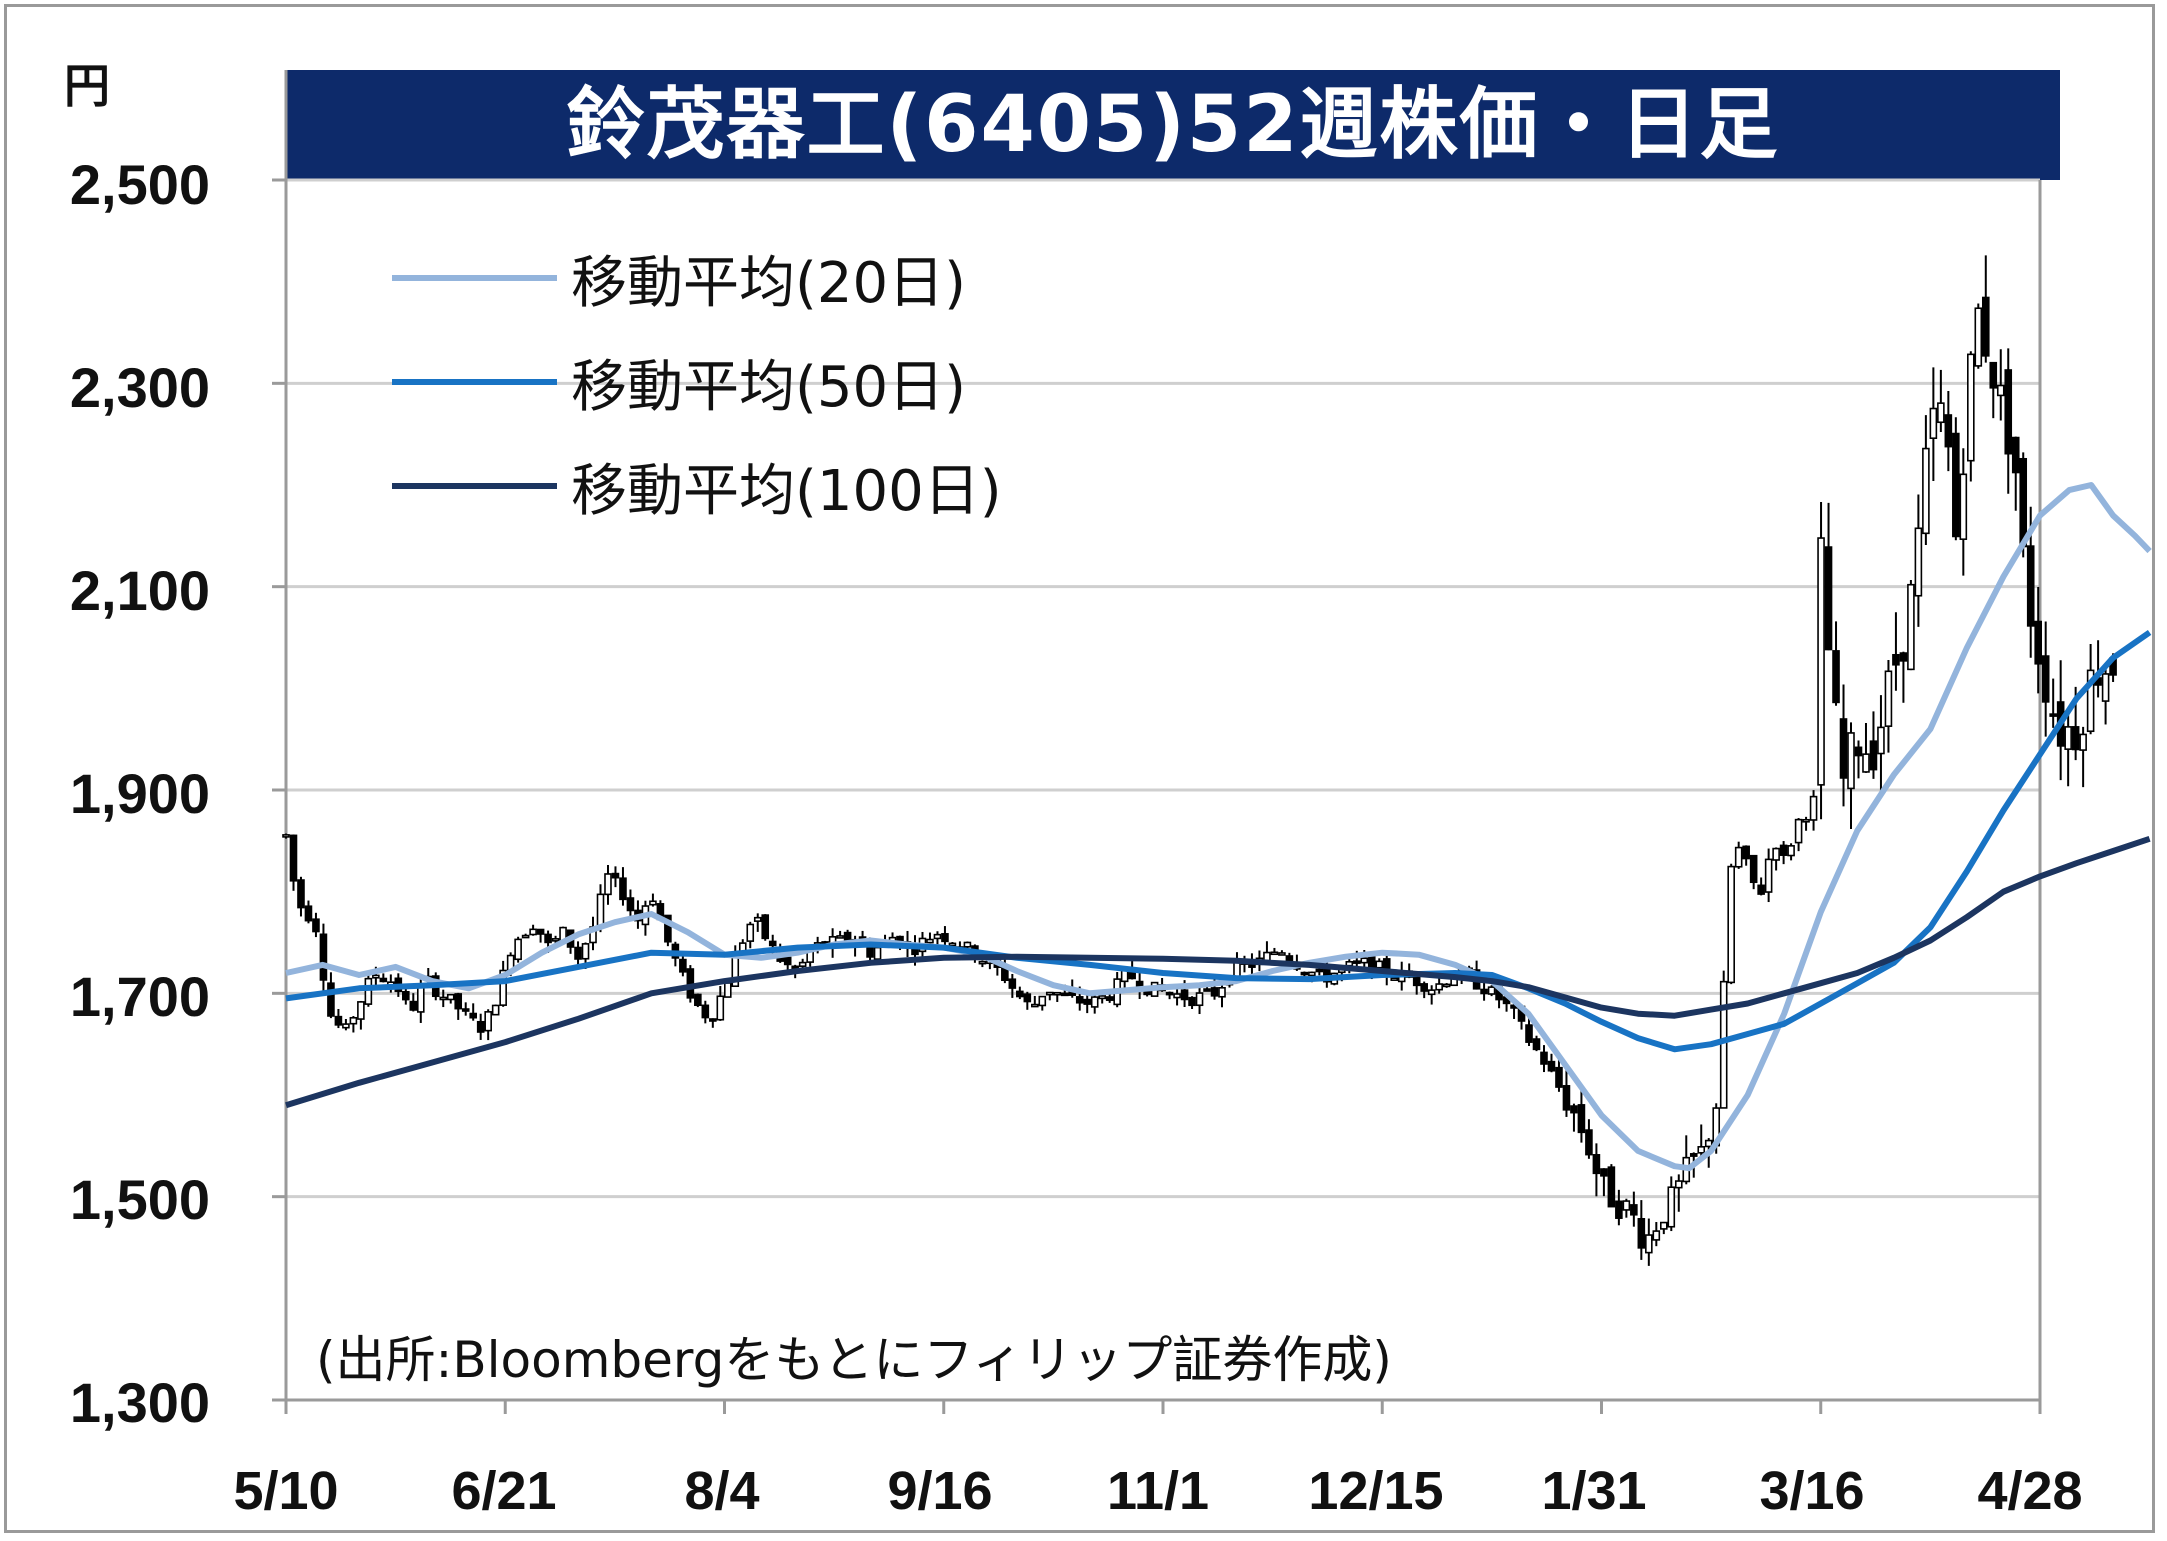  I want to click on y-tick-label: 2,500, so click(139, 184).